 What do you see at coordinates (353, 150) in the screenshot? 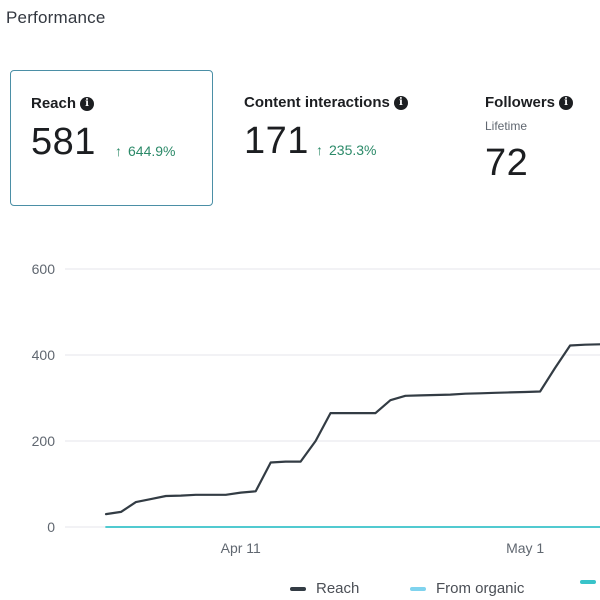
I see `content-interactions-change-text: 235.3%` at bounding box center [353, 150].